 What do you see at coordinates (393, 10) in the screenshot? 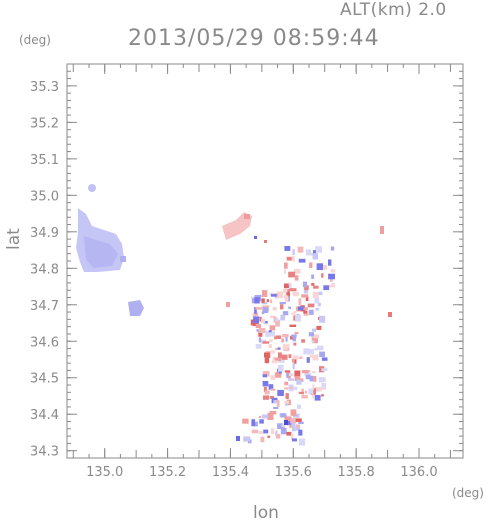
I see `altitude-label: ALT(km) 2.0` at bounding box center [393, 10].